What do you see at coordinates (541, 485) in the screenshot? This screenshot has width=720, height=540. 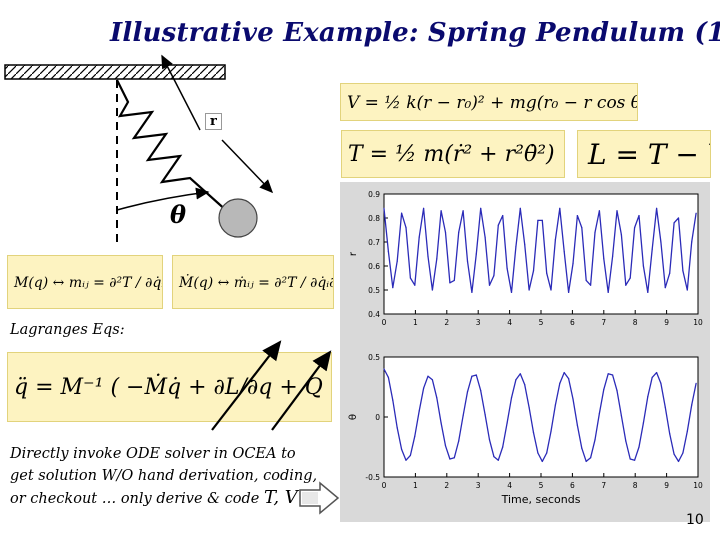 I see `x-tick-label: 5` at bounding box center [541, 485].